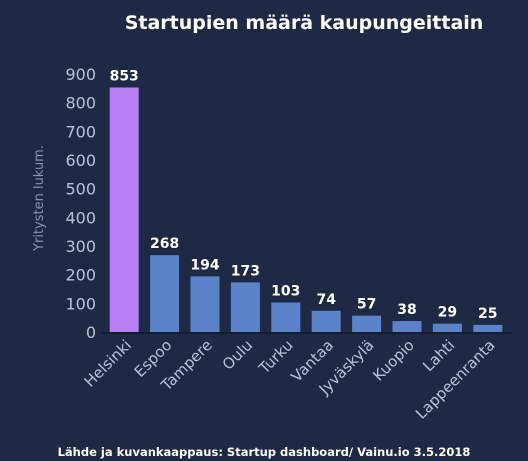 This screenshot has width=528, height=461. Describe the element at coordinates (80, 203) in the screenshot. I see `y-axis-ticks: 0 100 200 300 400 500 600 700 800 900` at that location.